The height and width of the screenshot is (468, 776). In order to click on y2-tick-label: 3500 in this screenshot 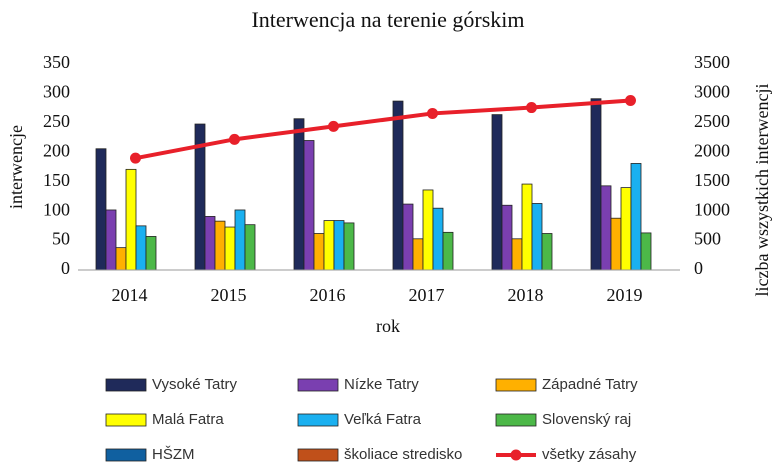, I will do `click(712, 62)`.